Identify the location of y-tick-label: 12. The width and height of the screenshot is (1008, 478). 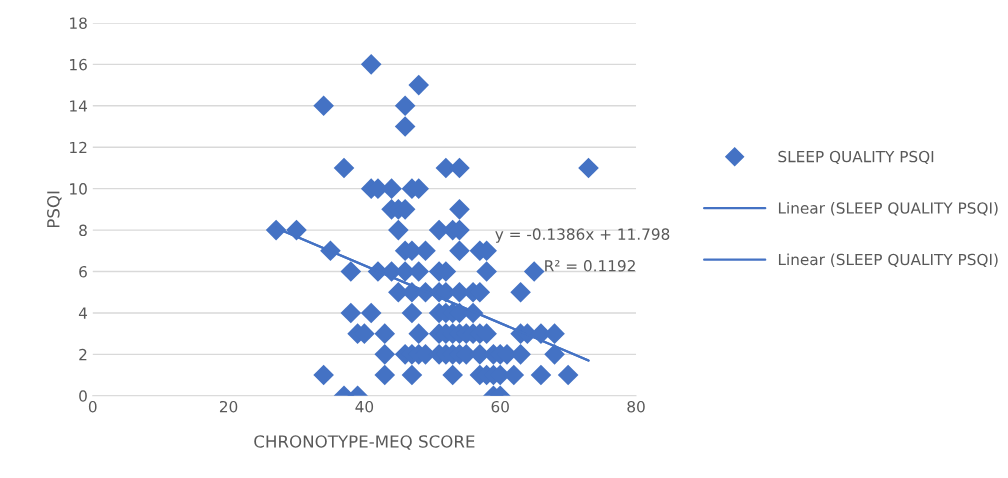
(78, 147).